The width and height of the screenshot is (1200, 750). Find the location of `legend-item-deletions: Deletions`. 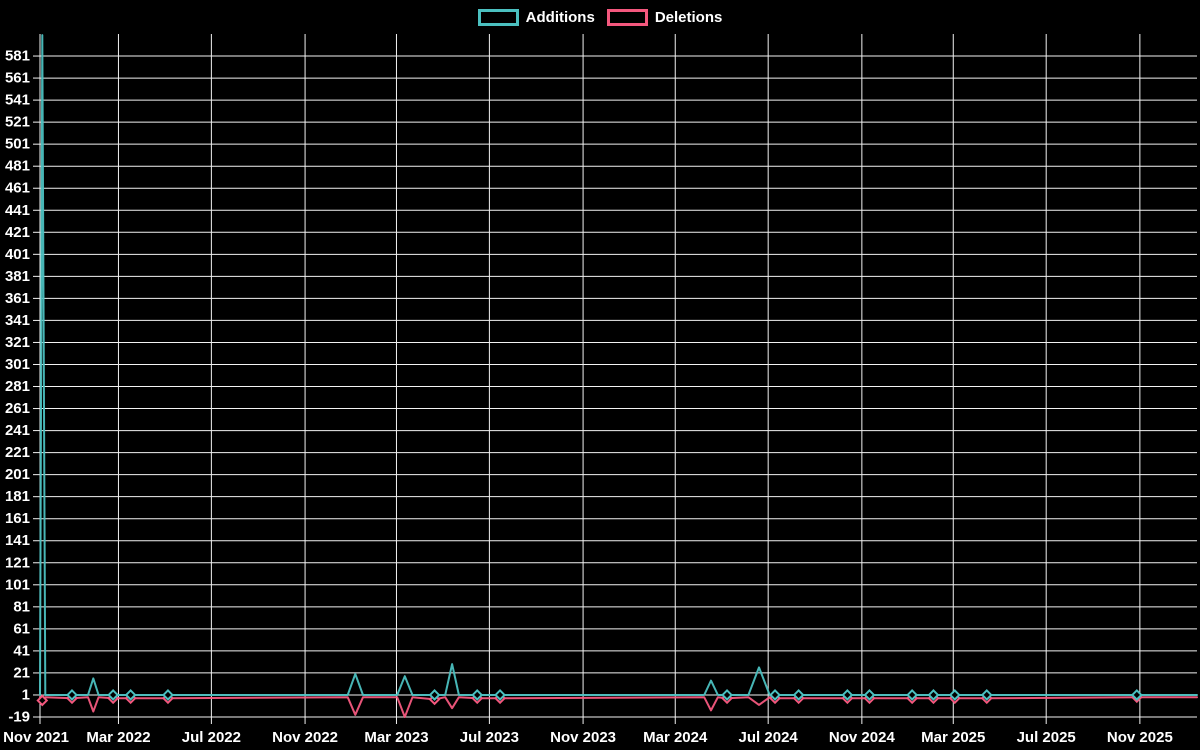

legend-item-deletions: Deletions is located at coordinates (664, 17).